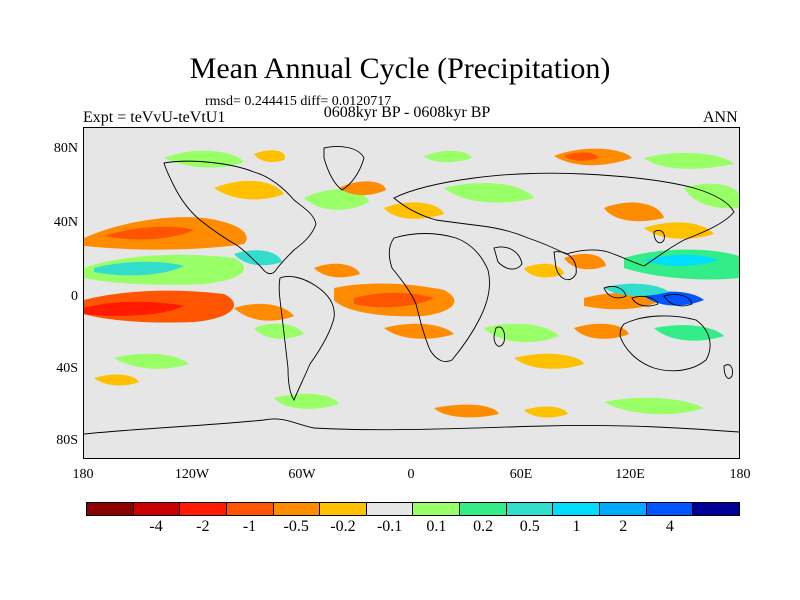 This screenshot has height=600, width=800. Describe the element at coordinates (74, 296) in the screenshot. I see `lat-tick-label: 0` at that location.